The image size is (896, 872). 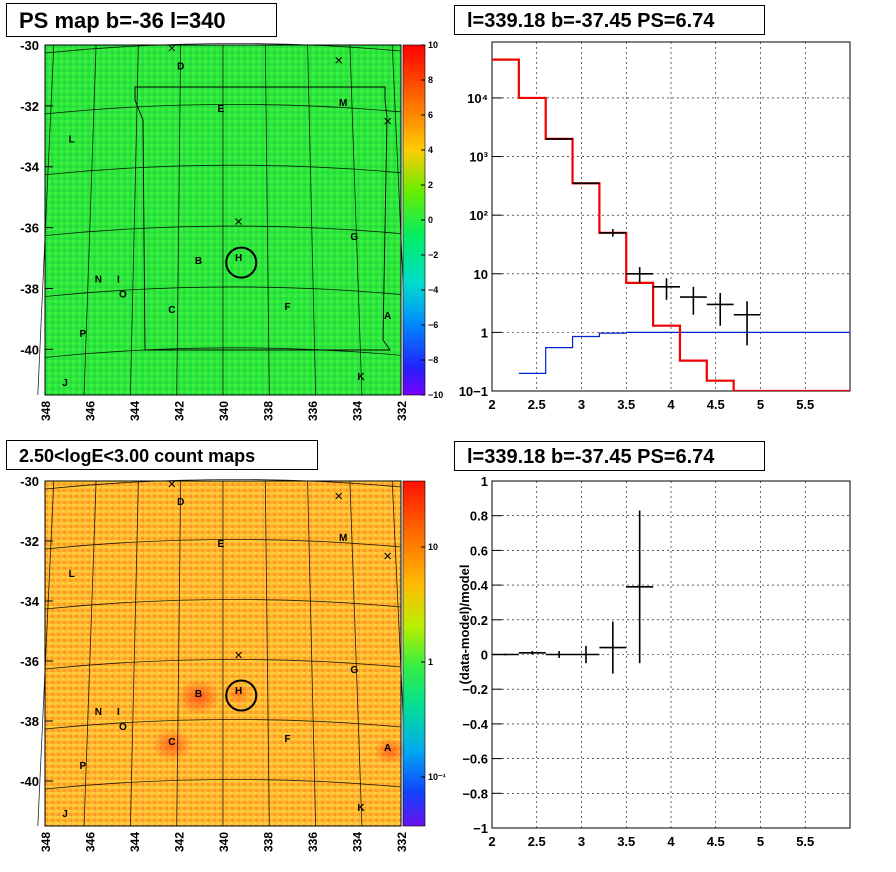 What do you see at coordinates (537, 404) in the screenshot?
I see `spectrum-xtick-label: 2.5` at bounding box center [537, 404].